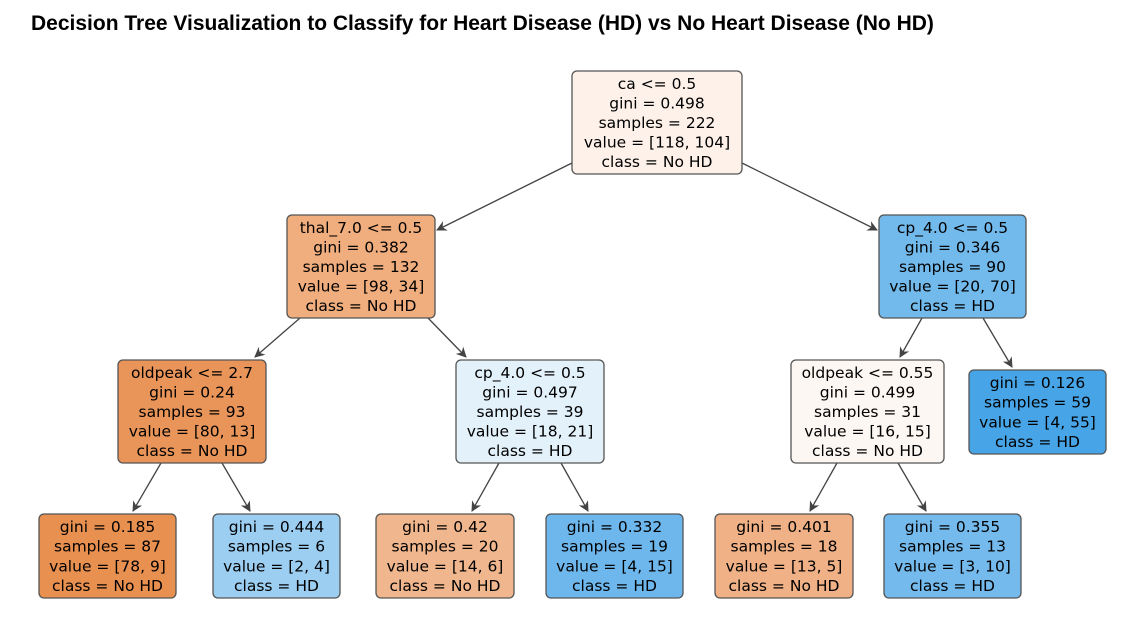 This screenshot has width=1143, height=620. I want to click on tree-edge-n2-n6, so click(997, 342).